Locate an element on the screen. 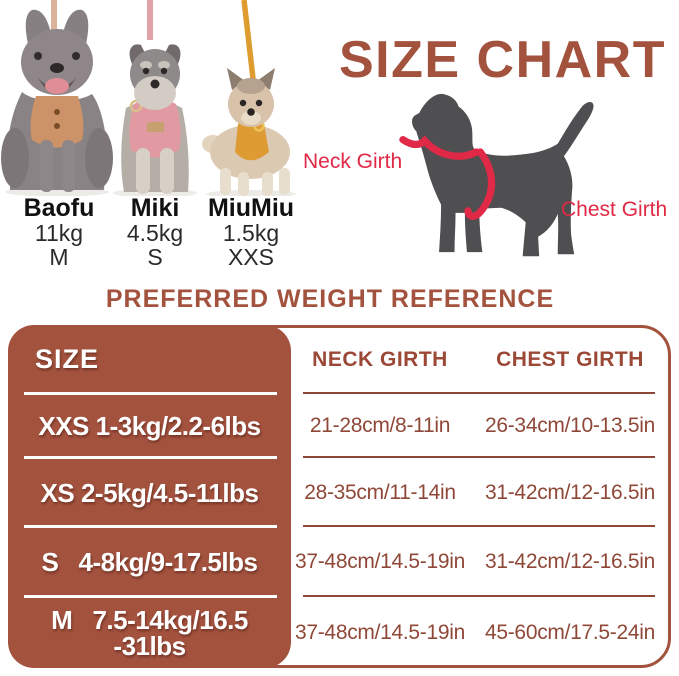 Image resolution: width=679 pixels, height=676 pixels. table-header-row: SIZE NECK GIRTH CHEST GIRTH is located at coordinates (339, 359).